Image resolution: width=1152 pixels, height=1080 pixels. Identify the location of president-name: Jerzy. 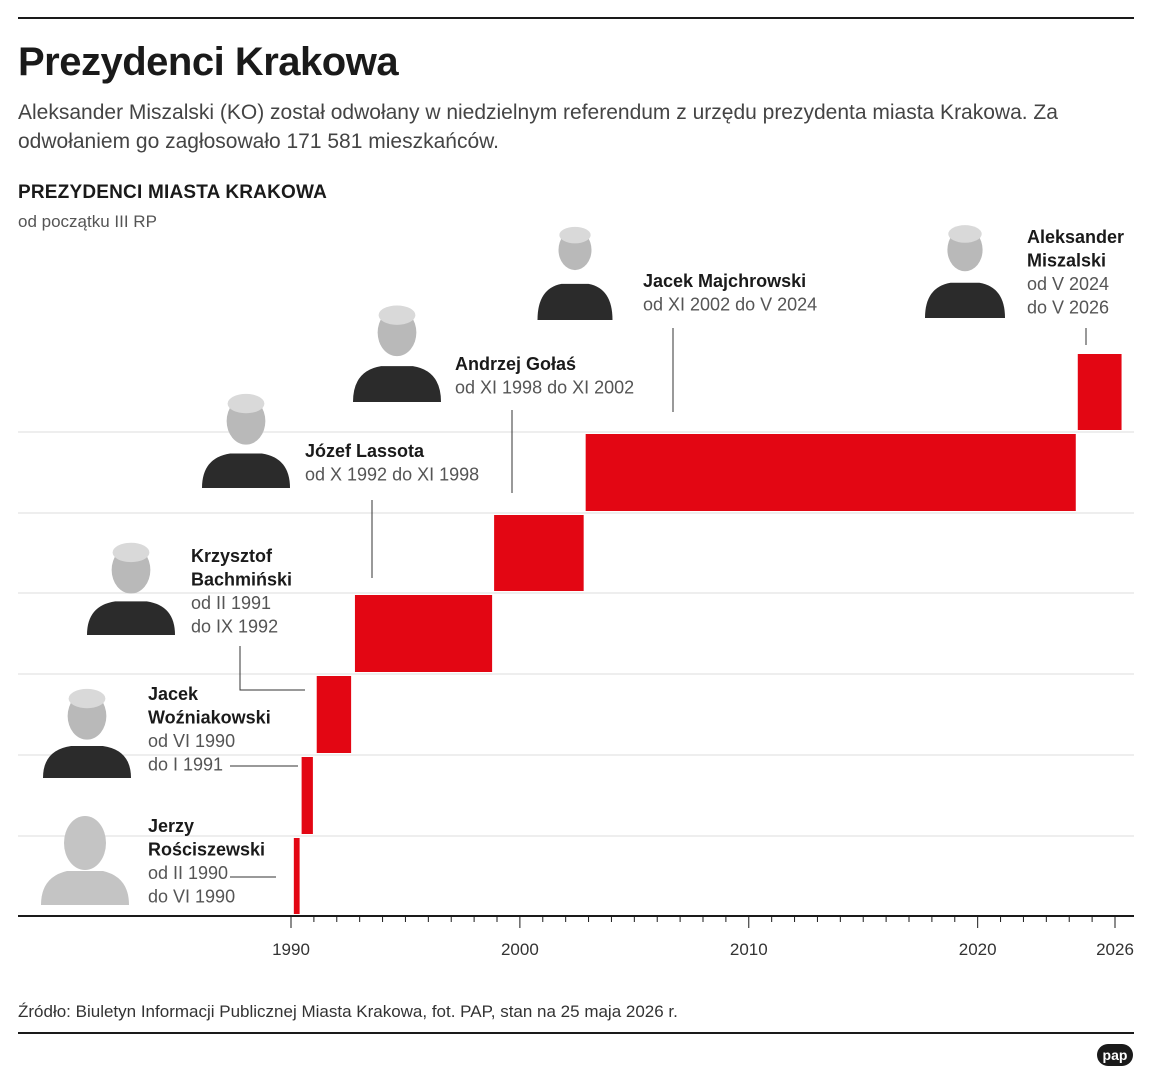
(171, 826).